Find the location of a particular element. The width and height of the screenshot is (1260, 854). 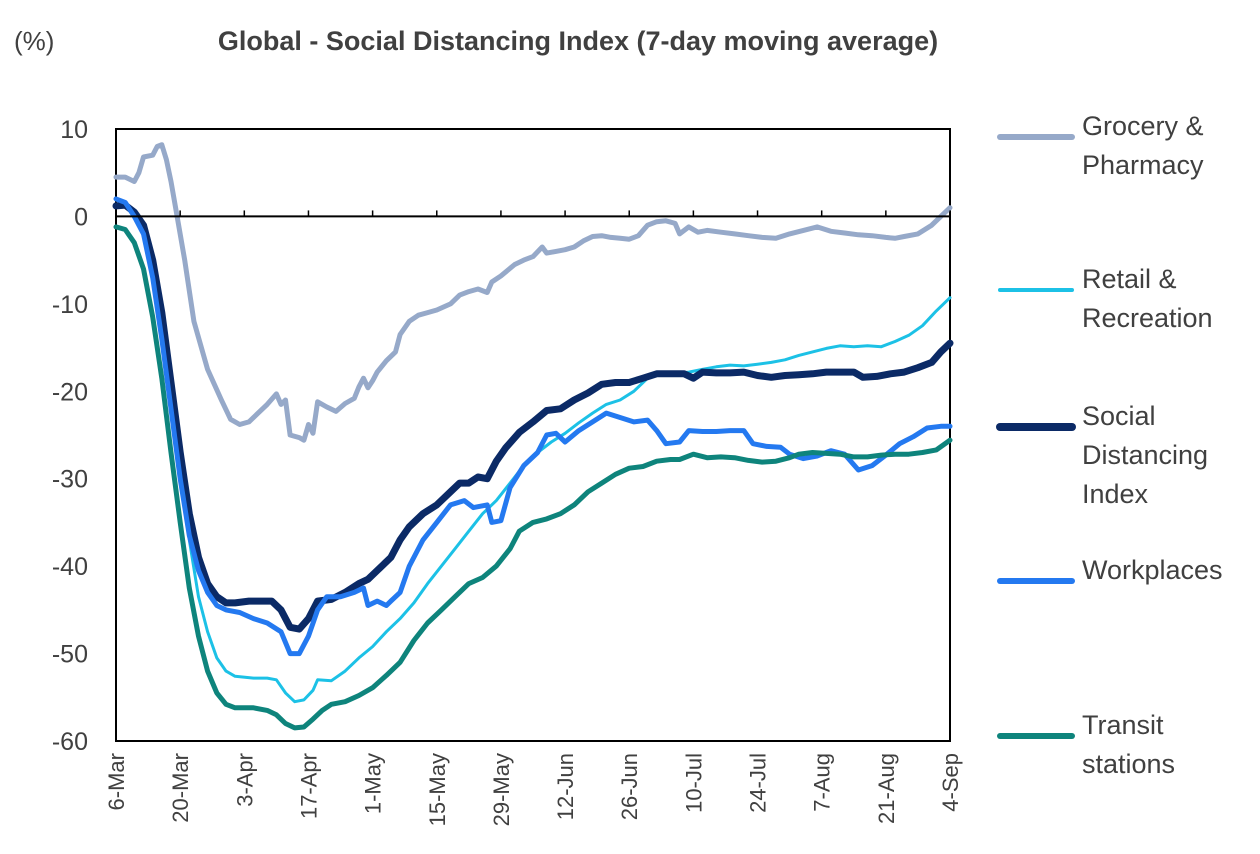

y-tick-labels: 10 0 -10 -20 -30 -40 -50 -60 is located at coordinates (70, 436).